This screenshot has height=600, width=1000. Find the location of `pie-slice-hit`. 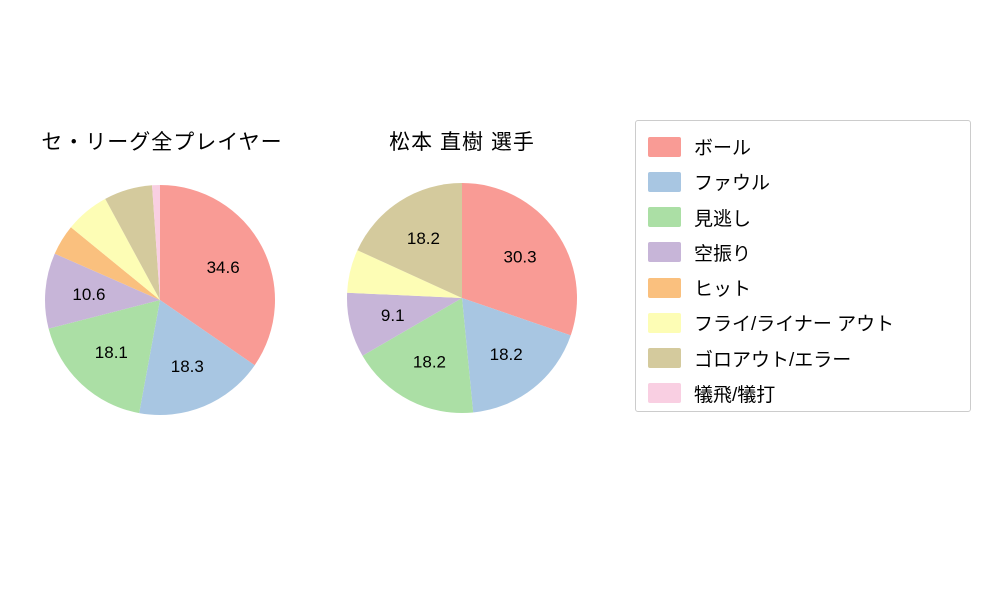

pie-slice-hit is located at coordinates (107, 263).